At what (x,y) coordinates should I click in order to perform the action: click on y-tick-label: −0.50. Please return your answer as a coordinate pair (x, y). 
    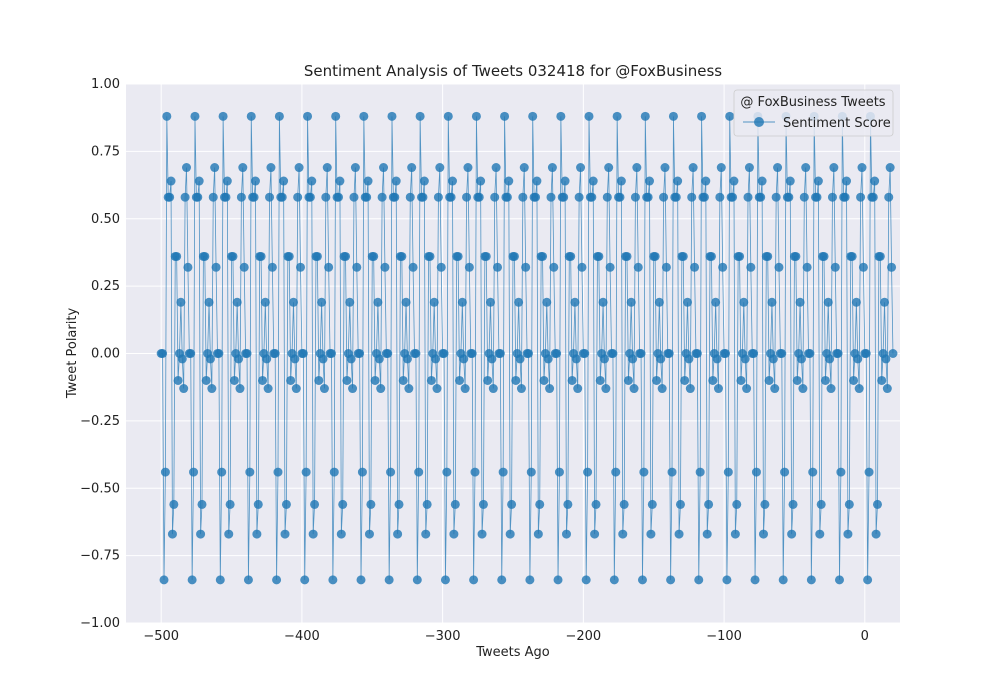
    Looking at the image, I should click on (100, 488).